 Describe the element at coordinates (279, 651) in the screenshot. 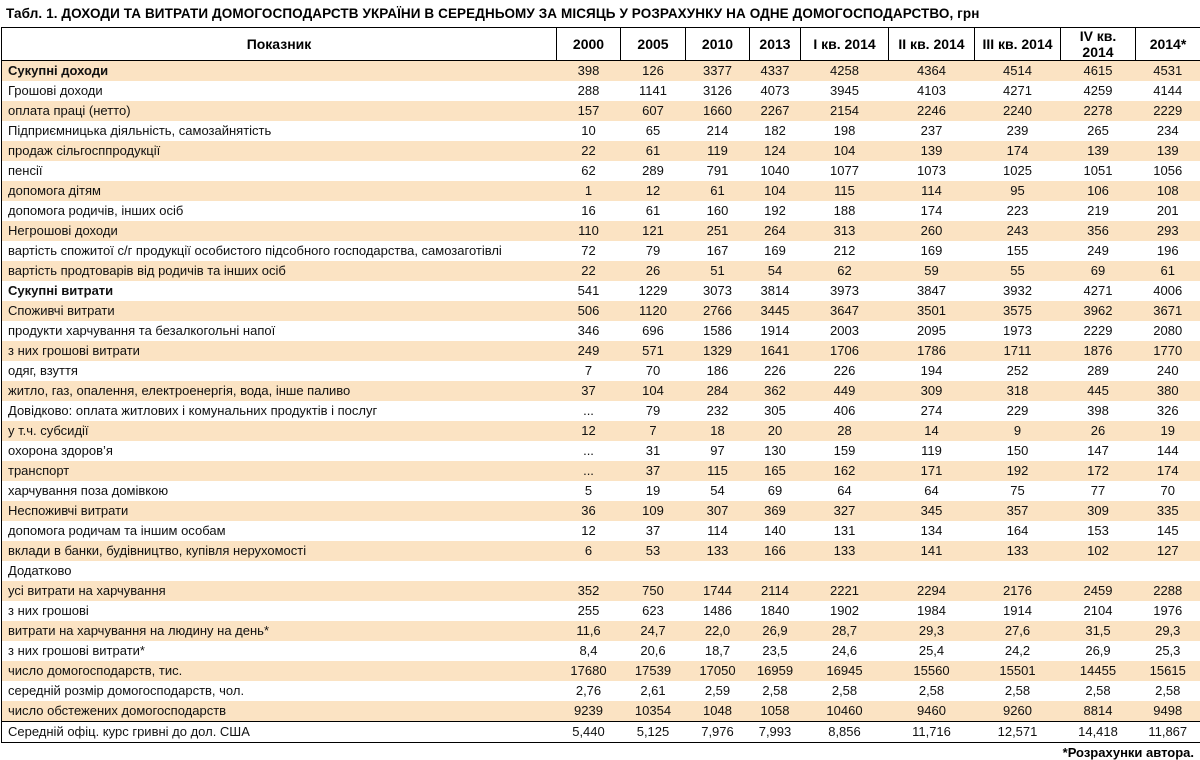

I see `row-label: з них грошові витрати*` at that location.